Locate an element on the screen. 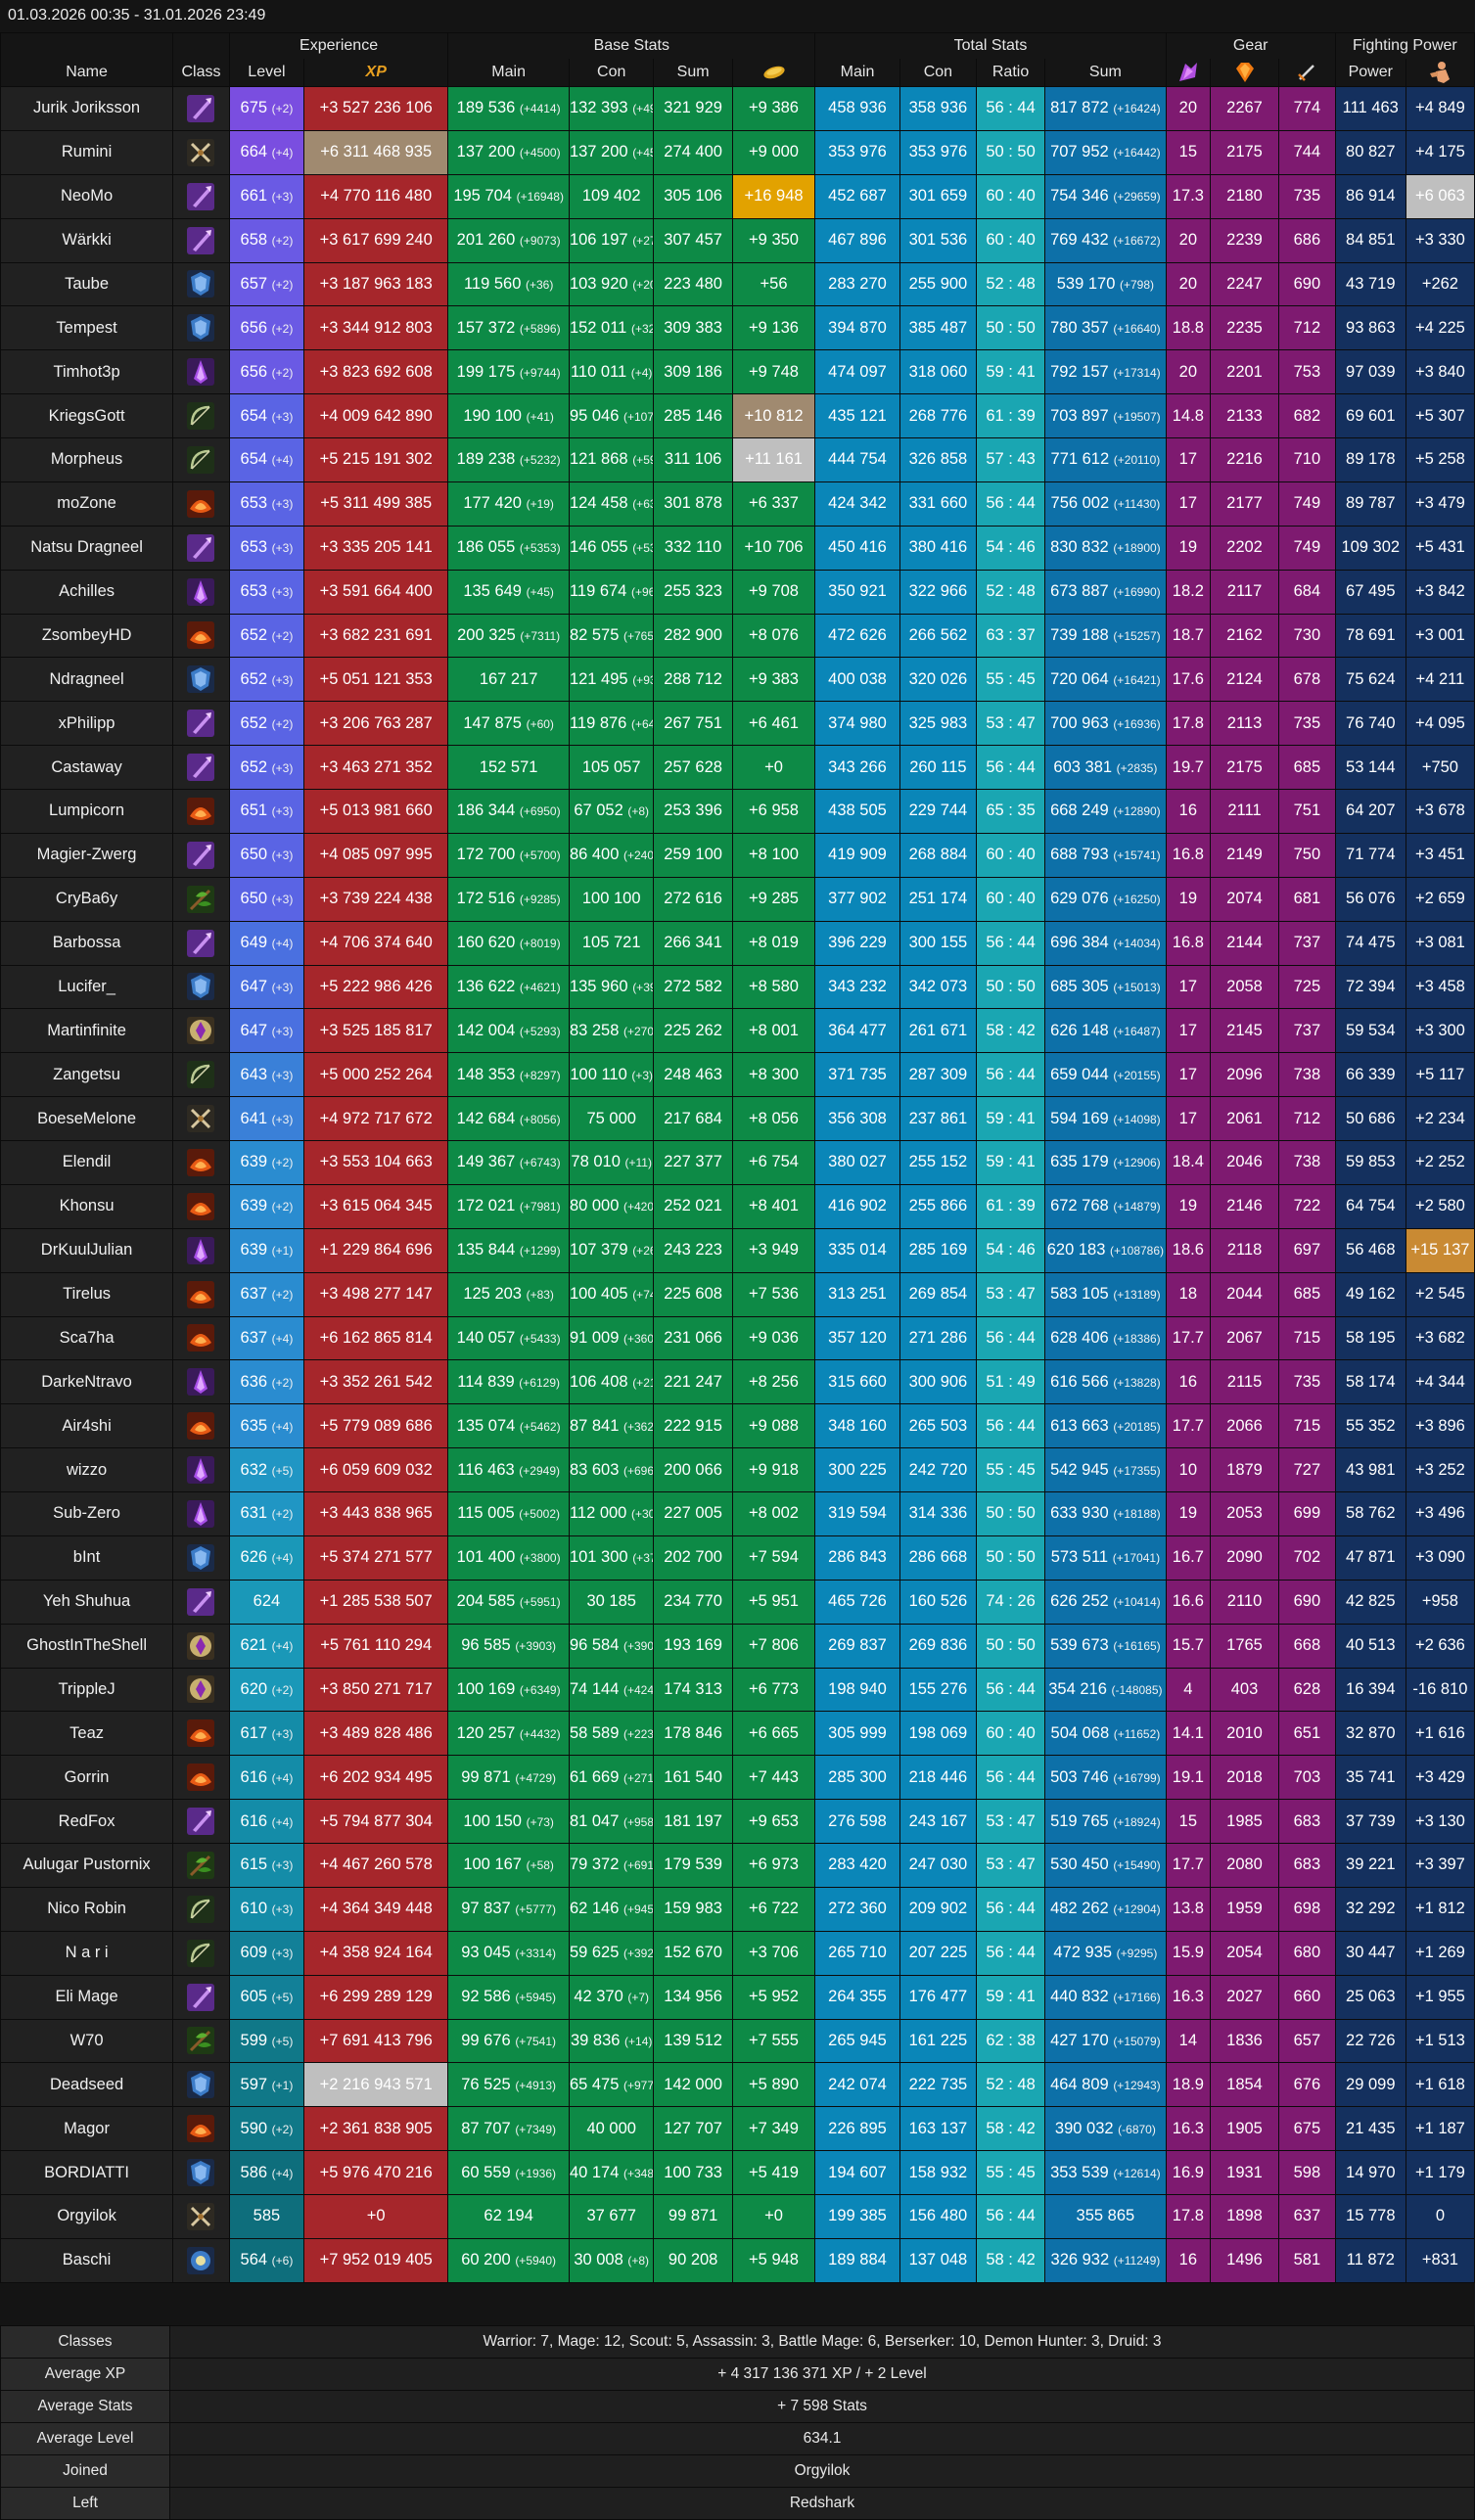 Image resolution: width=1475 pixels, height=2520 pixels. col-power-diff is located at coordinates (1440, 73).